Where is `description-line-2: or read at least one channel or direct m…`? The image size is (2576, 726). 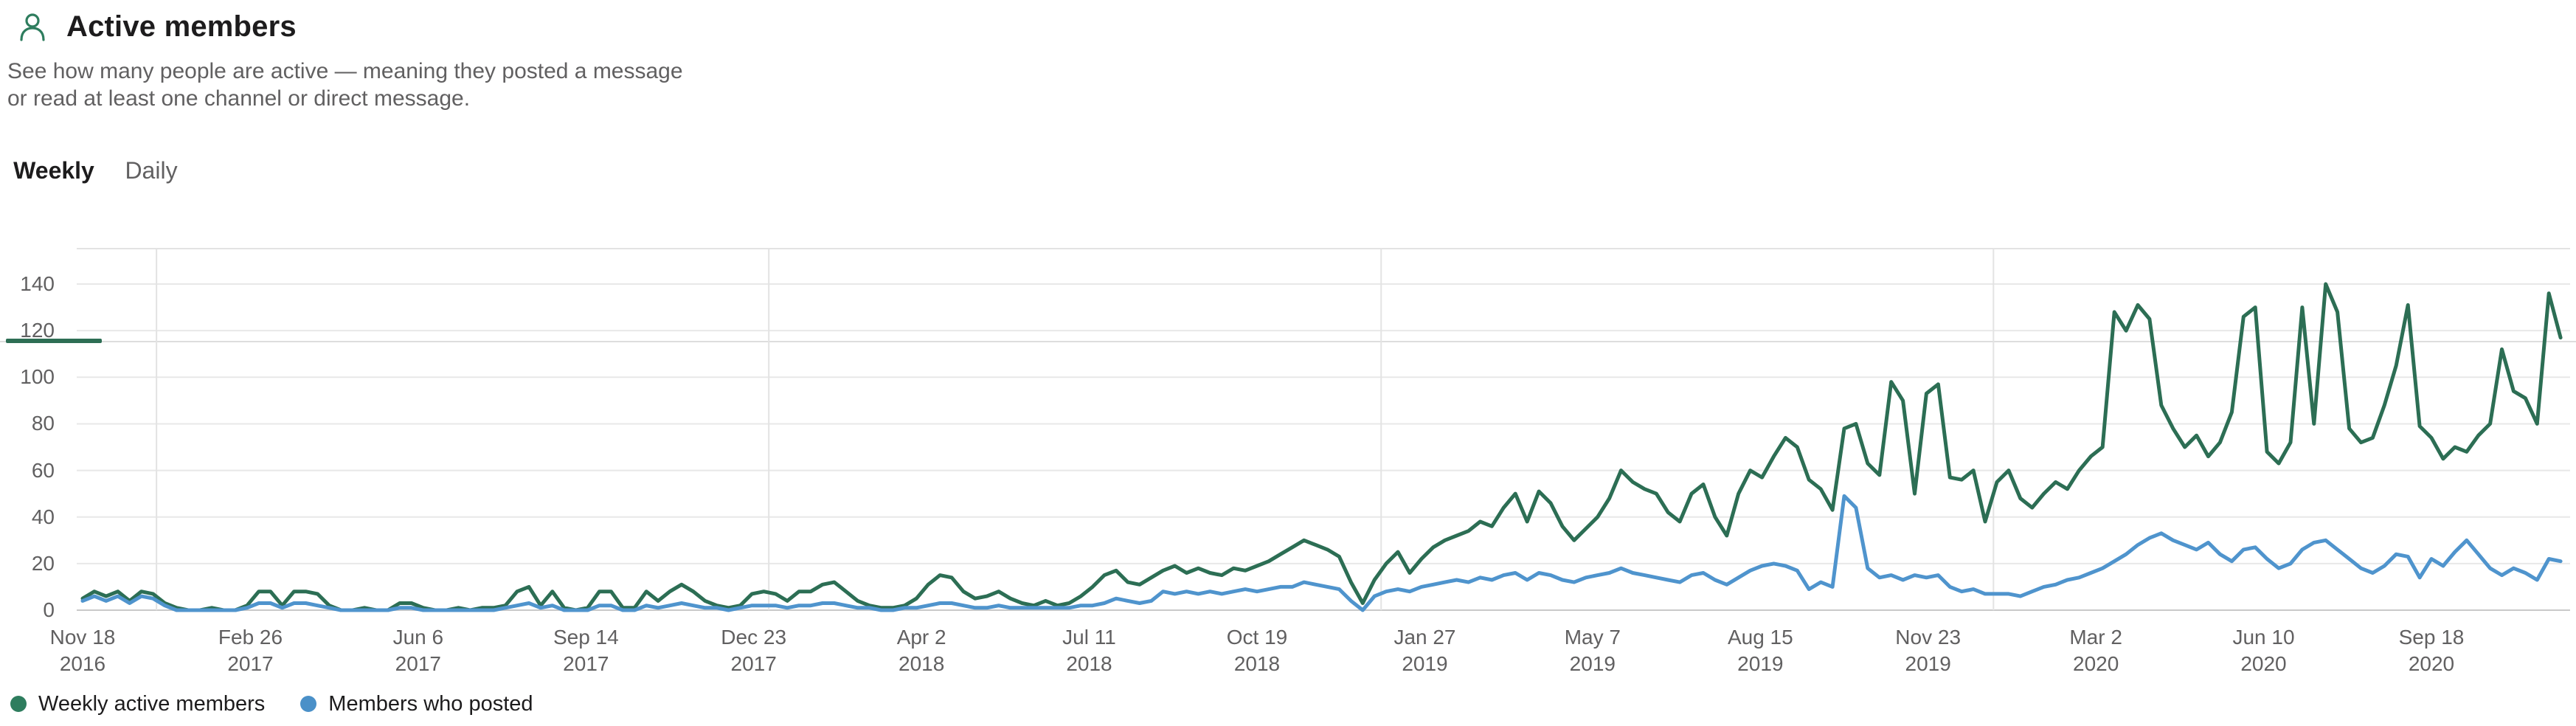 description-line-2: or read at least one channel or direct m… is located at coordinates (239, 98).